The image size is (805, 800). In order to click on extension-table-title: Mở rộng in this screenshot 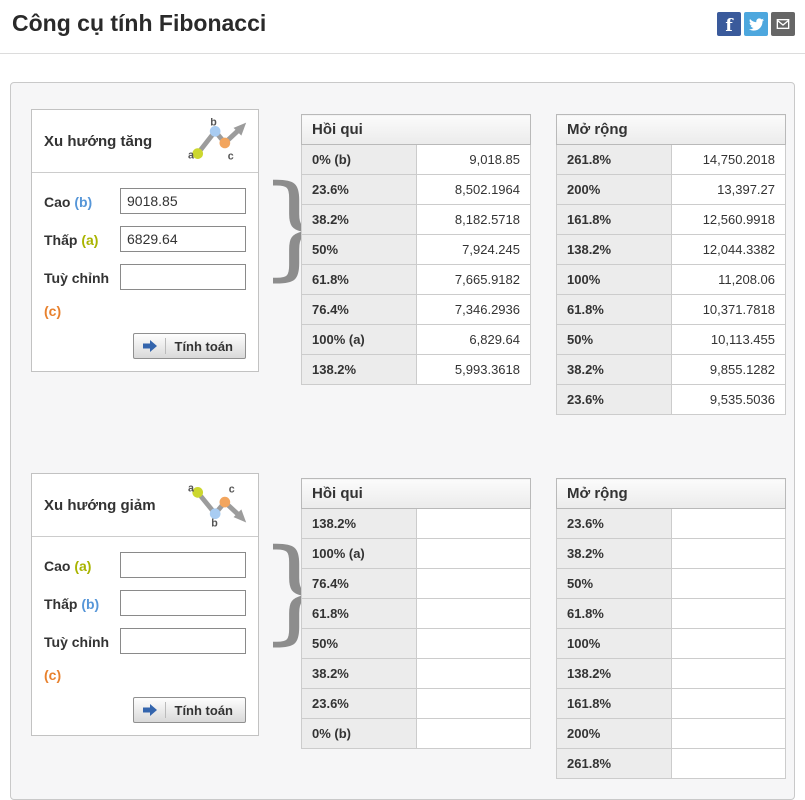, I will do `click(671, 129)`.